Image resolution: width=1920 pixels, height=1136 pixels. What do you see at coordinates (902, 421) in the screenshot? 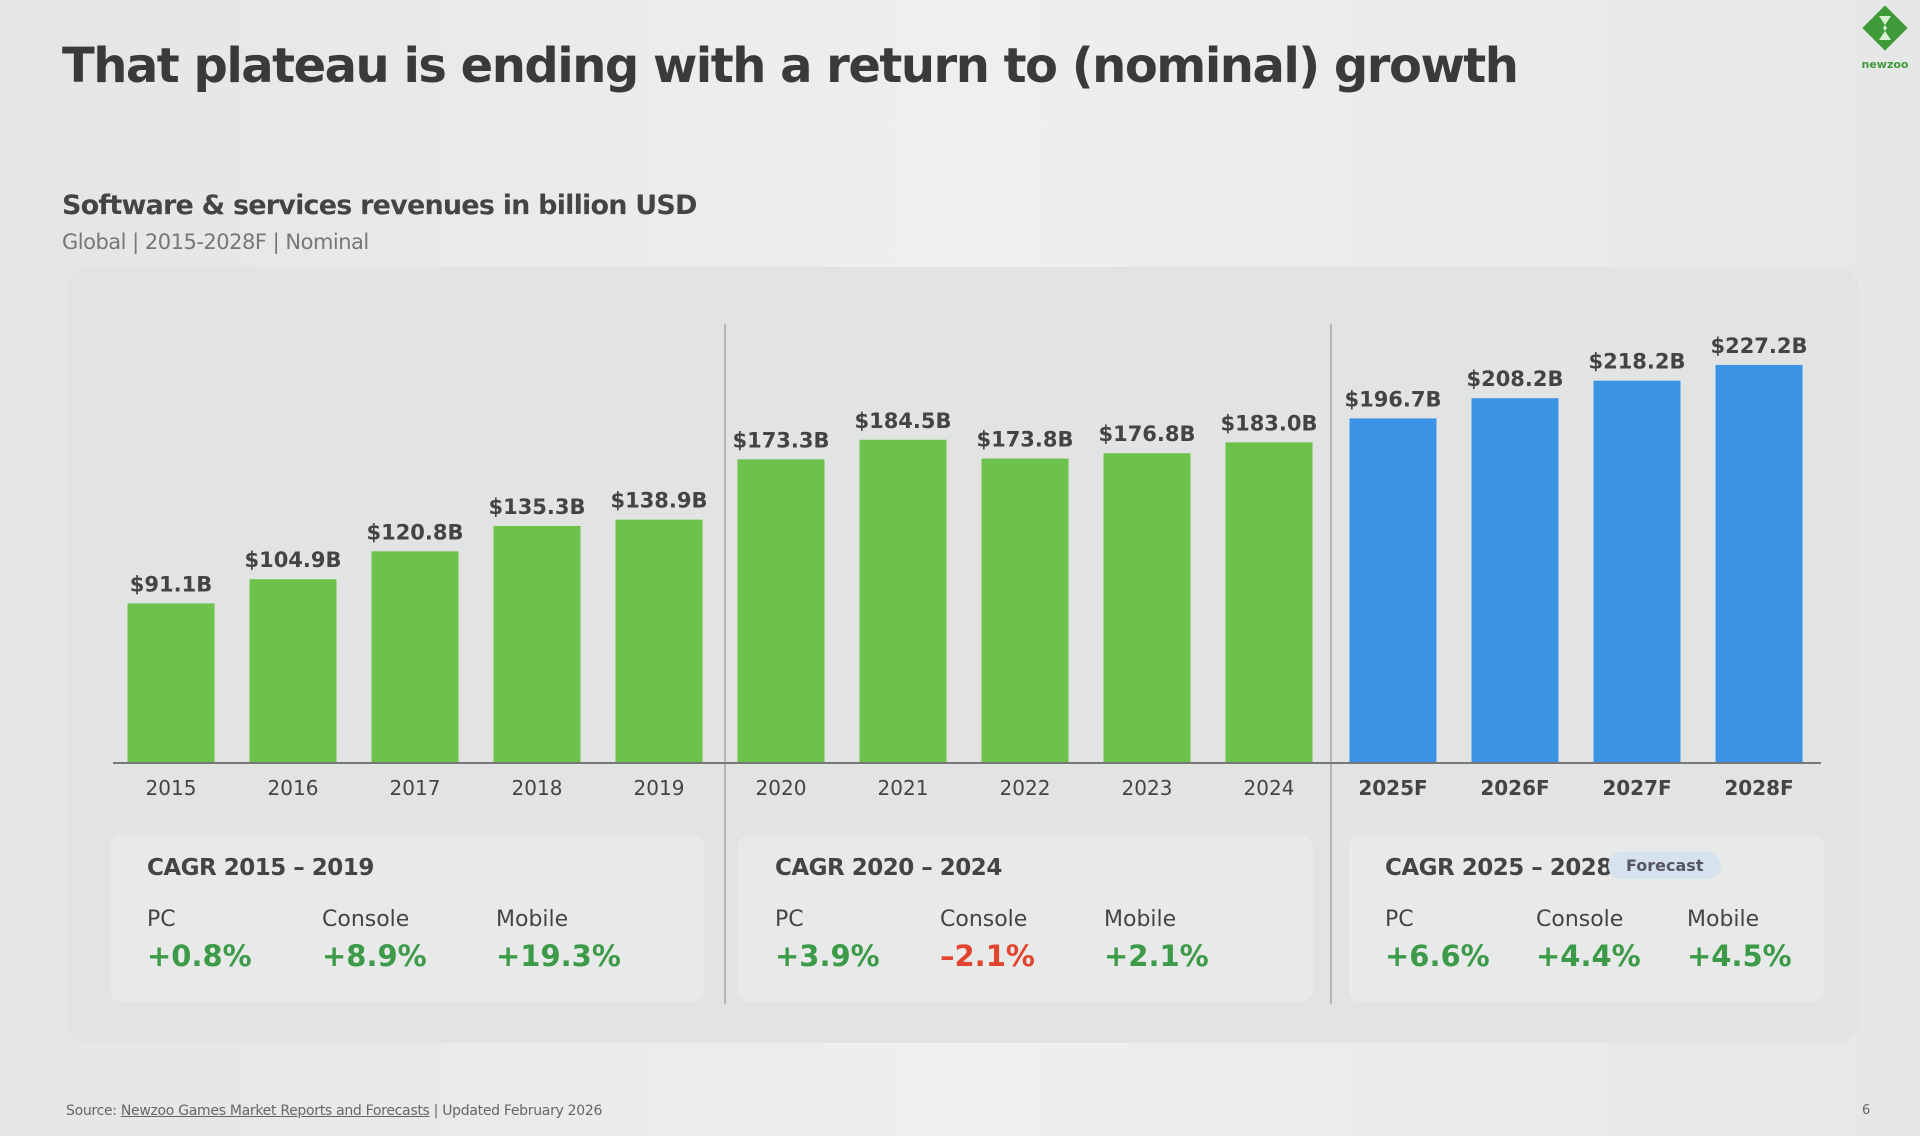
I see `data-label: $184.5B` at bounding box center [902, 421].